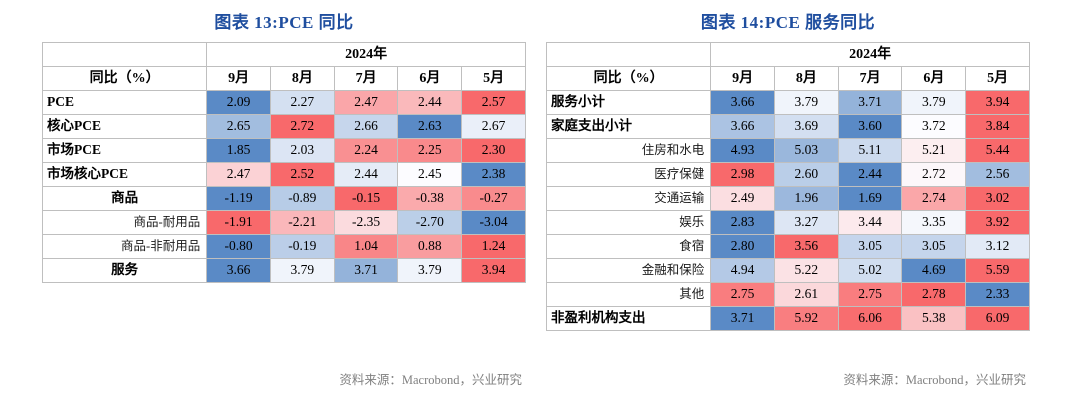  What do you see at coordinates (934, 380) in the screenshot?
I see `source-note: 资料来源：Macrobond，兴业研究` at bounding box center [934, 380].